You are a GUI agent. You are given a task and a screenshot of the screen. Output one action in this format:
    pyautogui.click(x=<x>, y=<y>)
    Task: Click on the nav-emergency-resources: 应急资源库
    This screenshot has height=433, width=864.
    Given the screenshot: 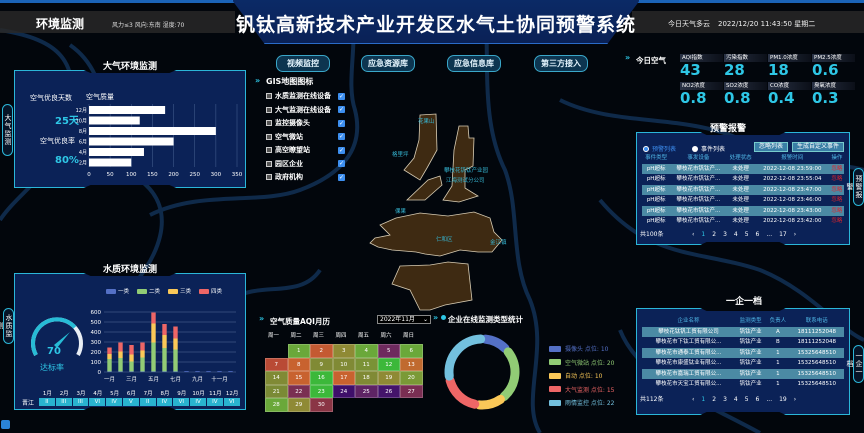 What is the action you would take?
    pyautogui.click(x=388, y=63)
    